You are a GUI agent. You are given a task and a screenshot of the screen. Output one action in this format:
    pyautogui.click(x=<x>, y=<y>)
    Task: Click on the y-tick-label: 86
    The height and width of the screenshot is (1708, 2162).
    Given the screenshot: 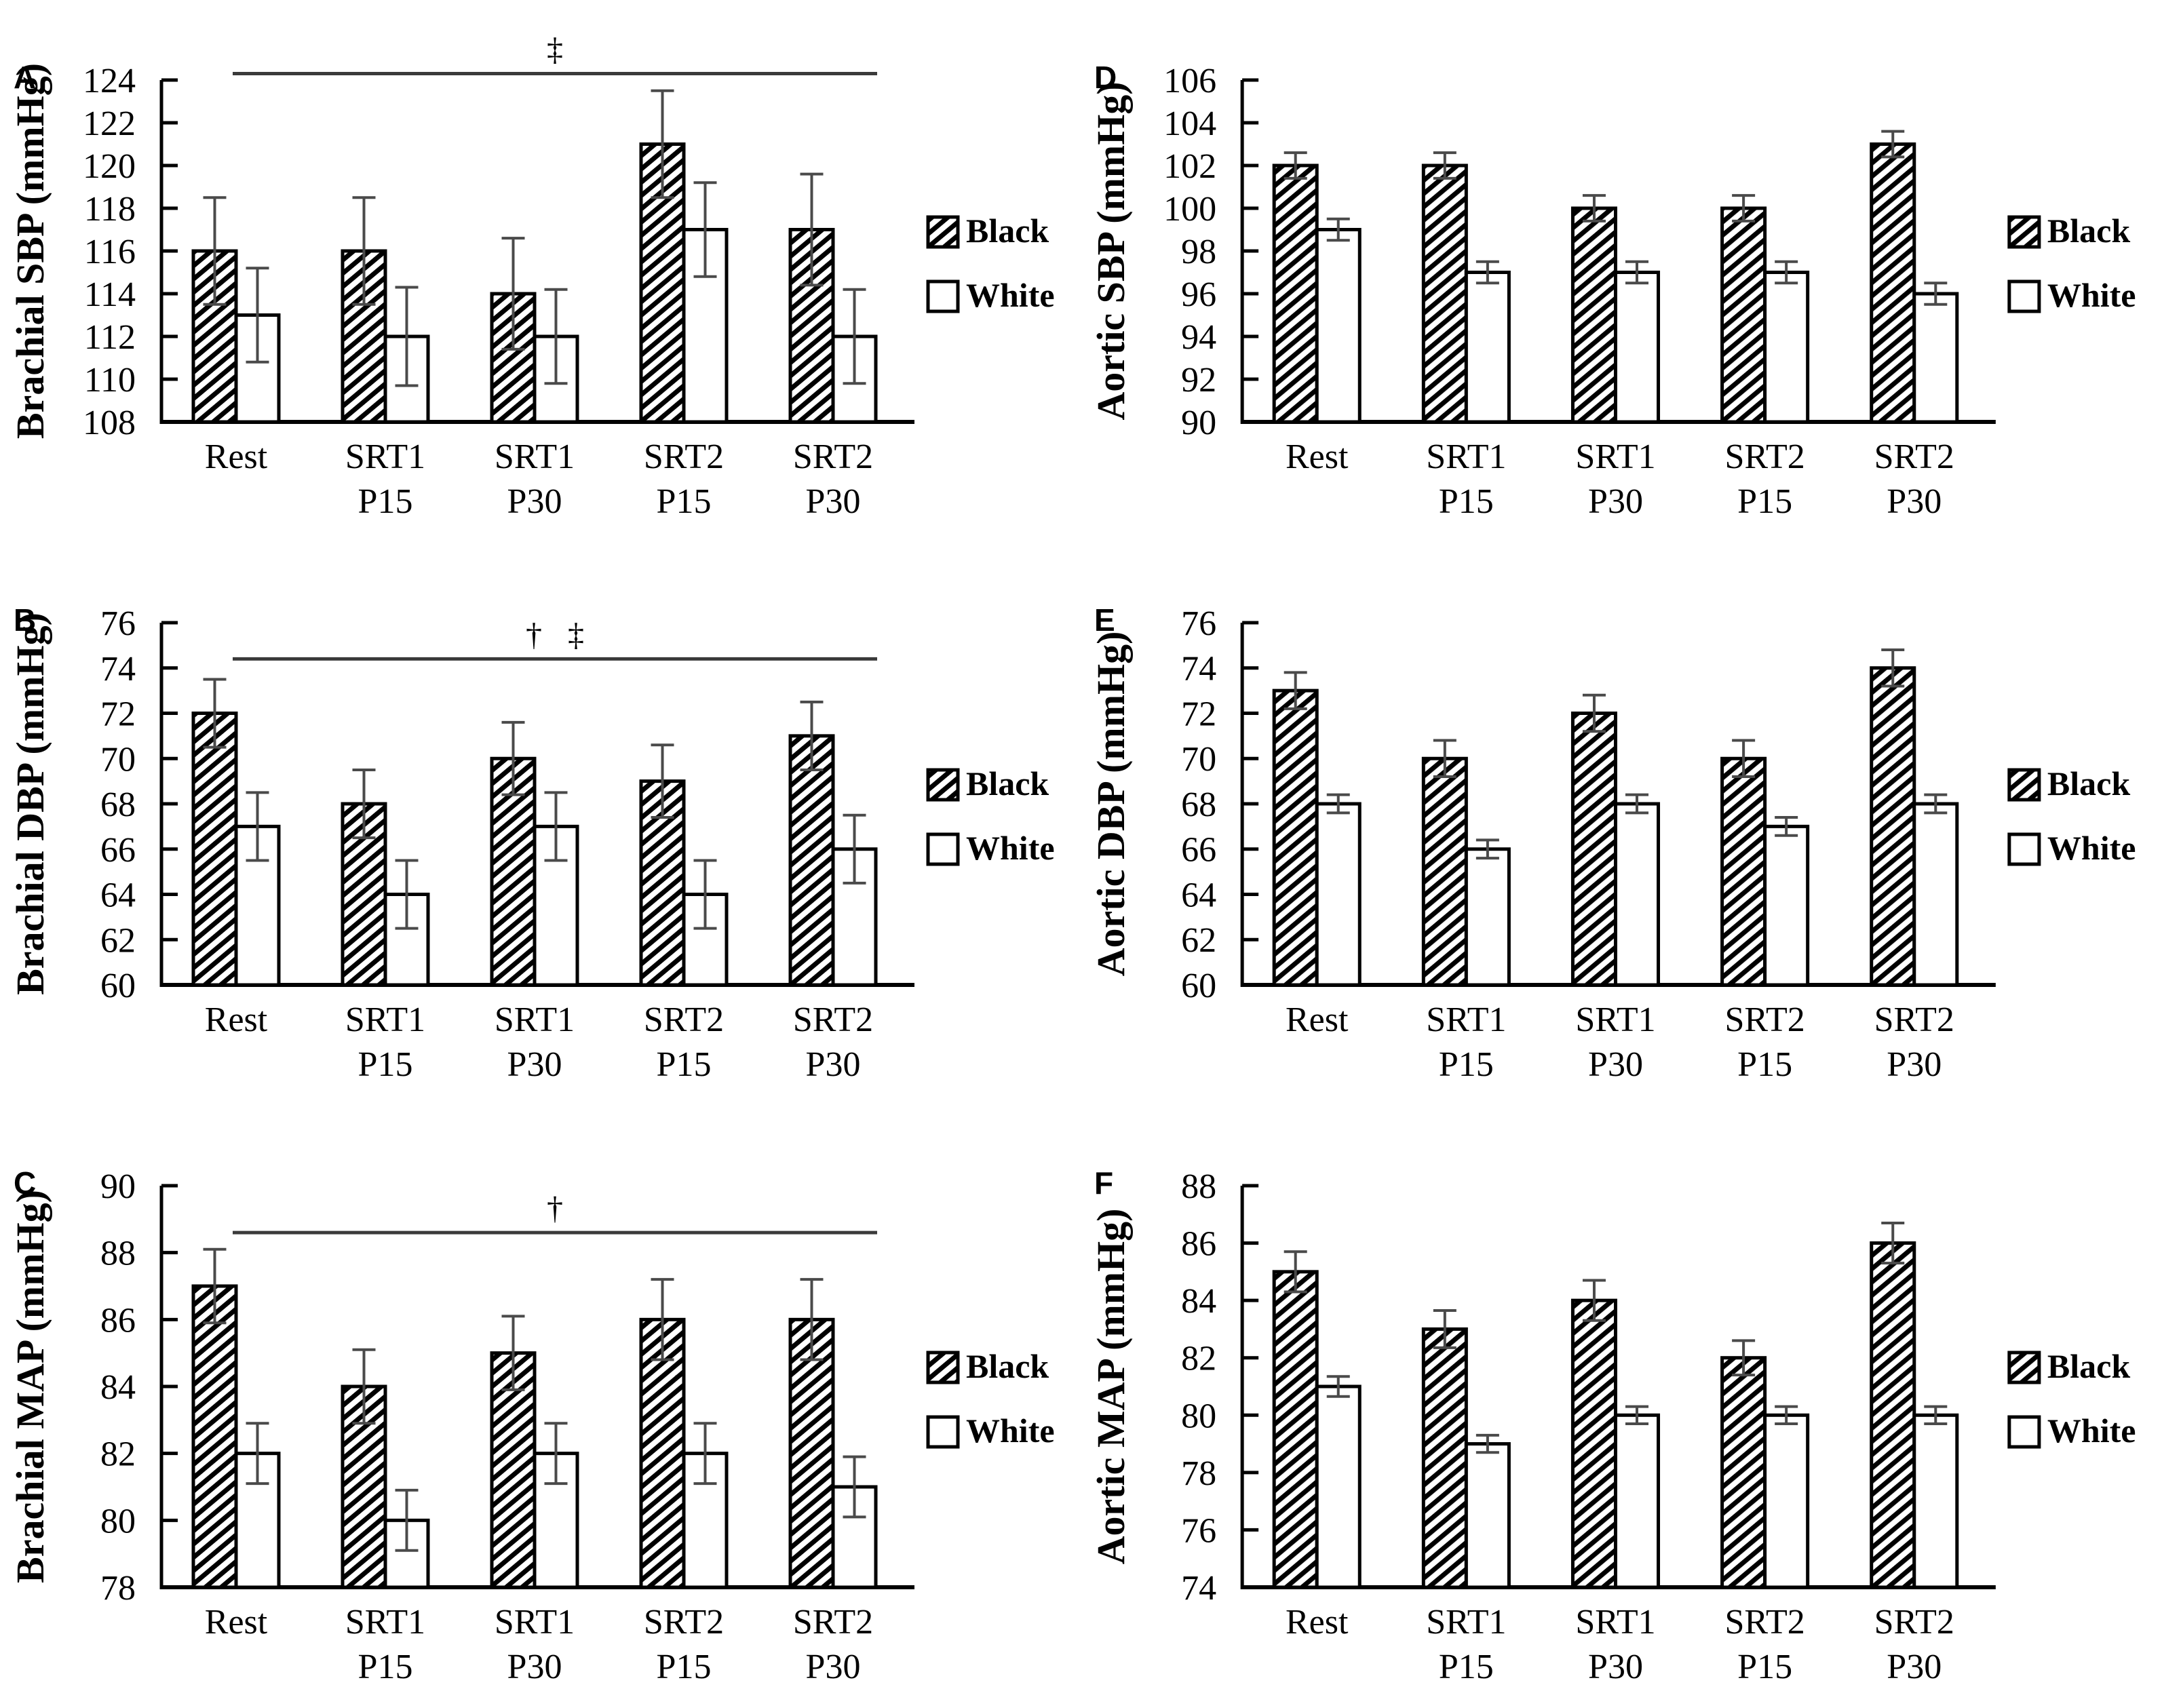 What is the action you would take?
    pyautogui.click(x=118, y=1320)
    